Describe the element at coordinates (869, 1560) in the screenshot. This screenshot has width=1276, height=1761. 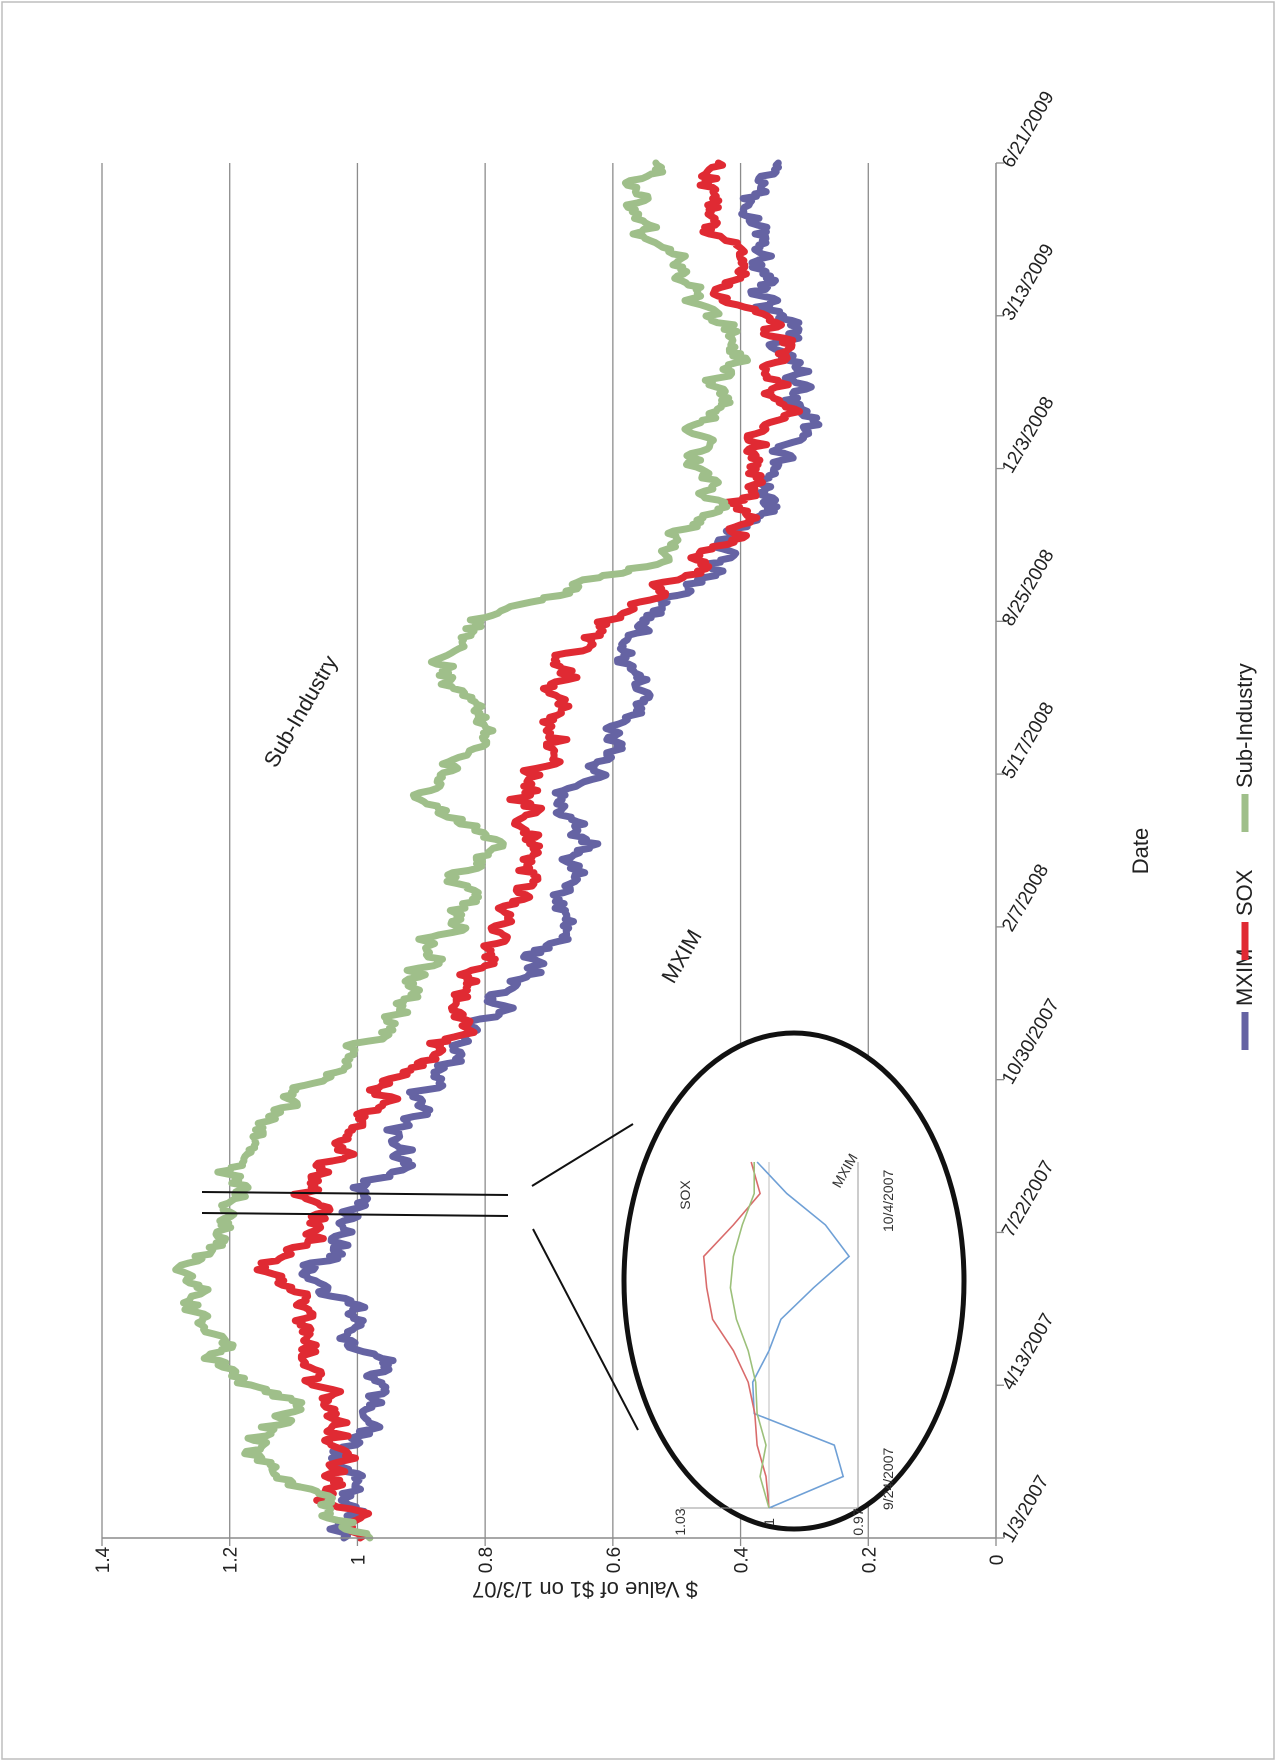
I see `y-tick-label: 0.2` at that location.